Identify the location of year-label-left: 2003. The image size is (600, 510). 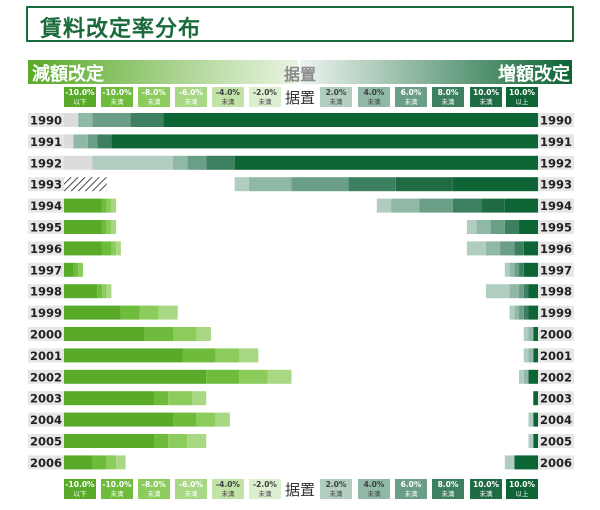
(46, 399).